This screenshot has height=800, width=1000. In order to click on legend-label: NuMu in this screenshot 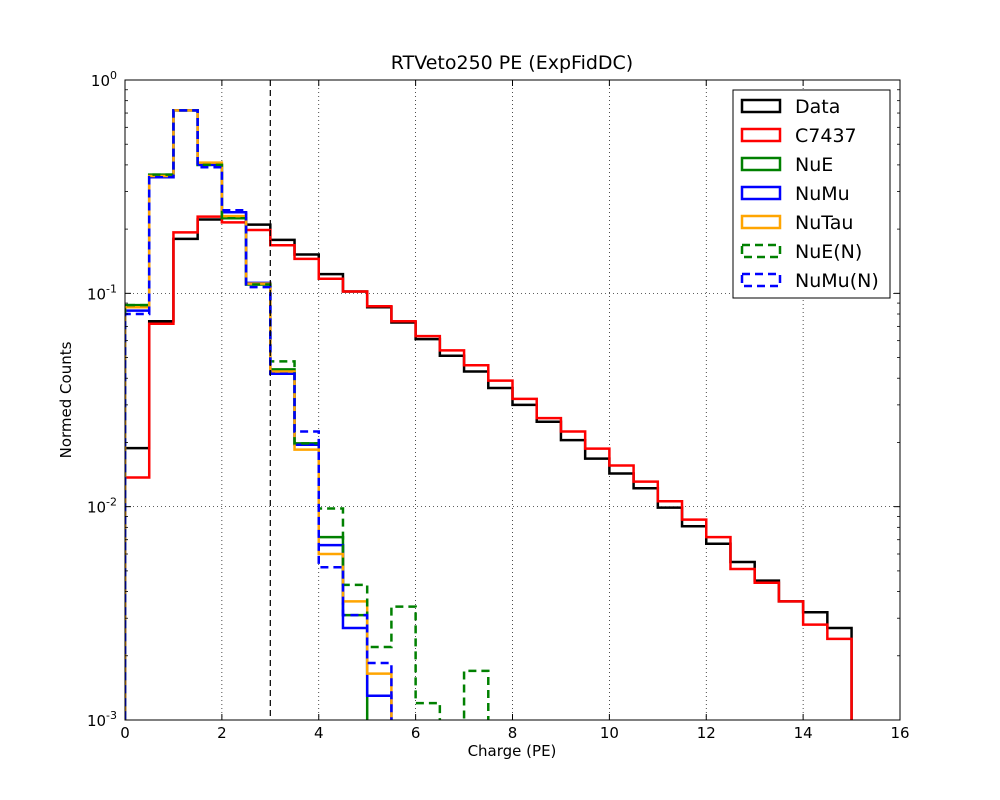, I will do `click(822, 194)`.